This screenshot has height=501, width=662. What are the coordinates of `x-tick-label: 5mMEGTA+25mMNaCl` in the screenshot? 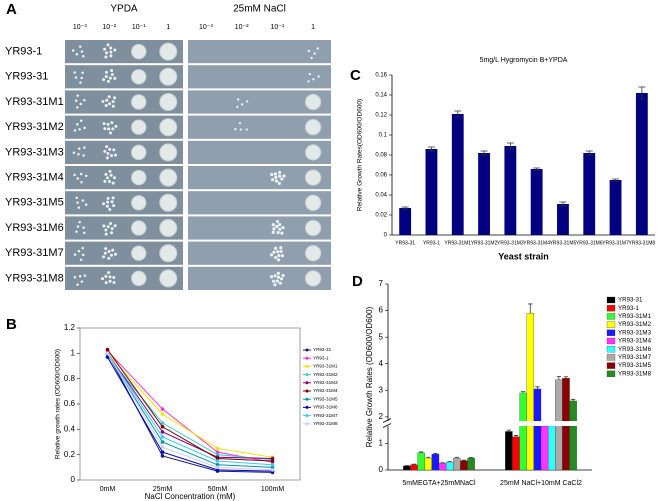 It's located at (439, 483).